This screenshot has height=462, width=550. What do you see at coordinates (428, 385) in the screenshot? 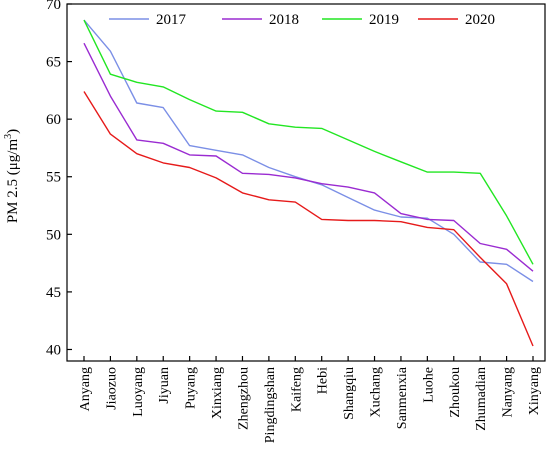
I see `x-category-label: Luohe` at bounding box center [428, 385].